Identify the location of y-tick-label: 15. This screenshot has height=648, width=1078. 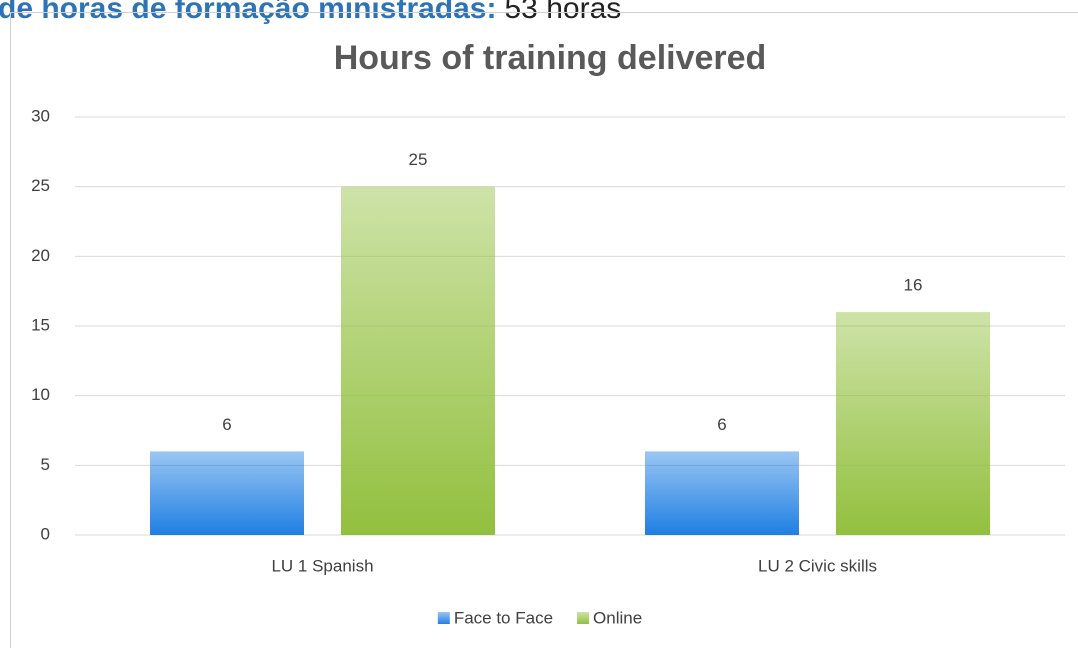
(40, 324).